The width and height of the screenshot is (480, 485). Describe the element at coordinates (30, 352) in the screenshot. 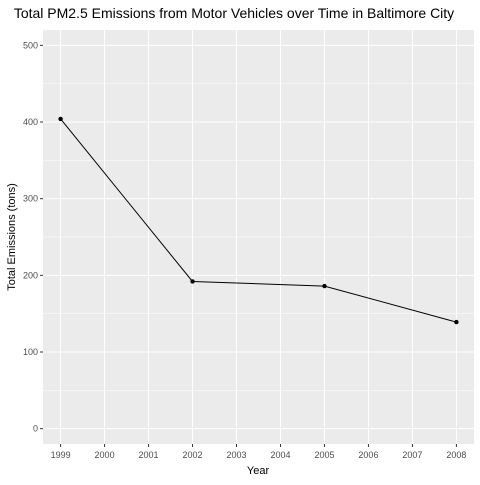

I see `y-tick-label: 100` at that location.